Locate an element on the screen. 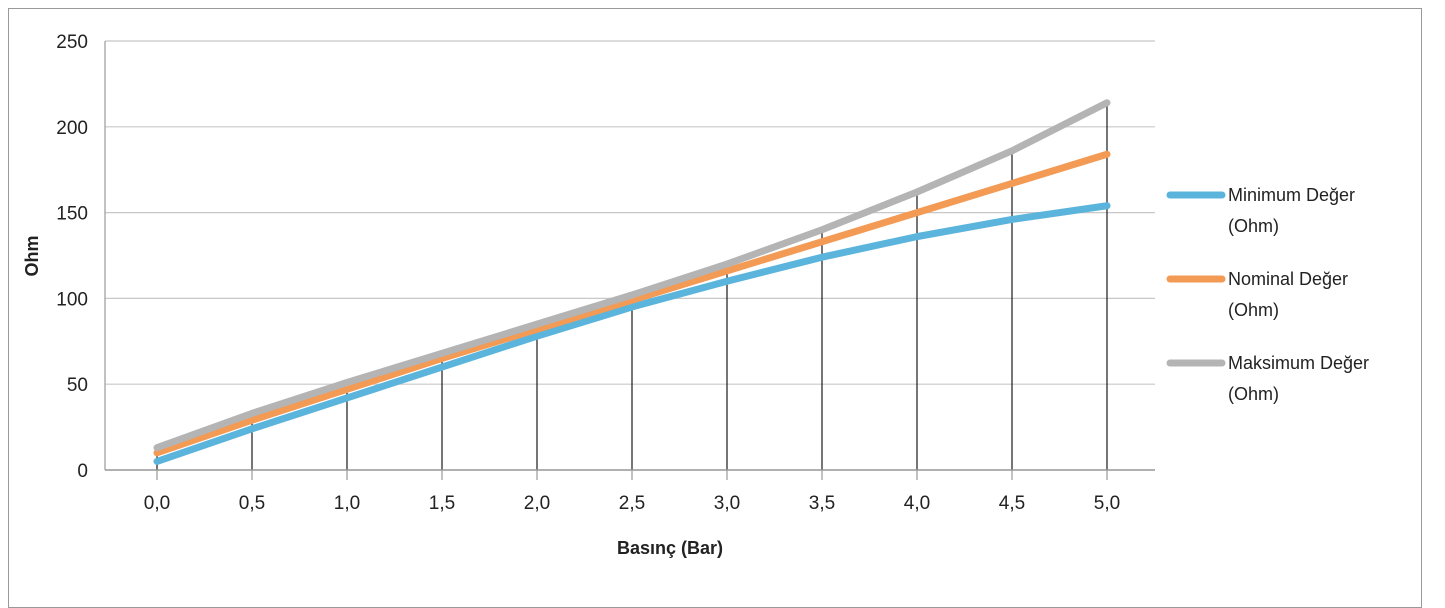 The height and width of the screenshot is (608, 1445). x-tick-label: 2,0 is located at coordinates (537, 503).